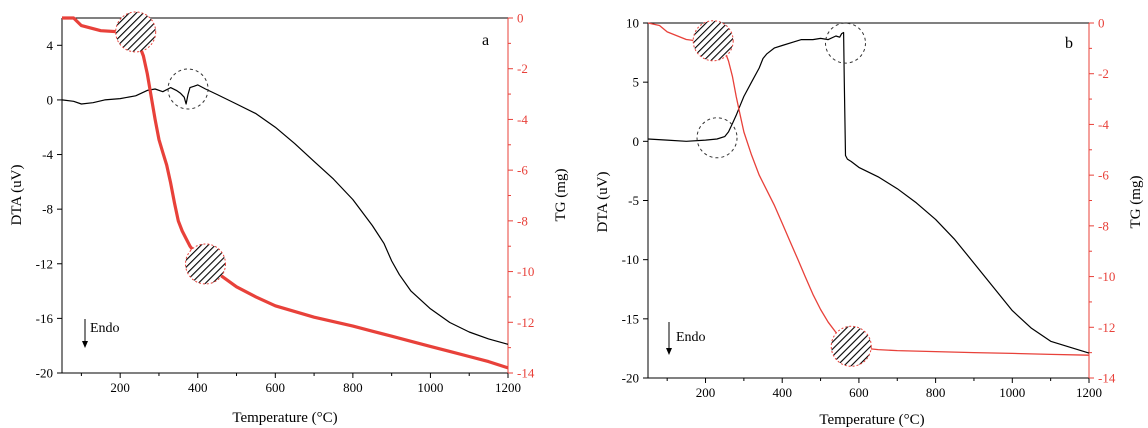 The width and height of the screenshot is (1148, 428). Describe the element at coordinates (1106, 327) in the screenshot. I see `panel-b-y-right-tick-label: -12` at that location.